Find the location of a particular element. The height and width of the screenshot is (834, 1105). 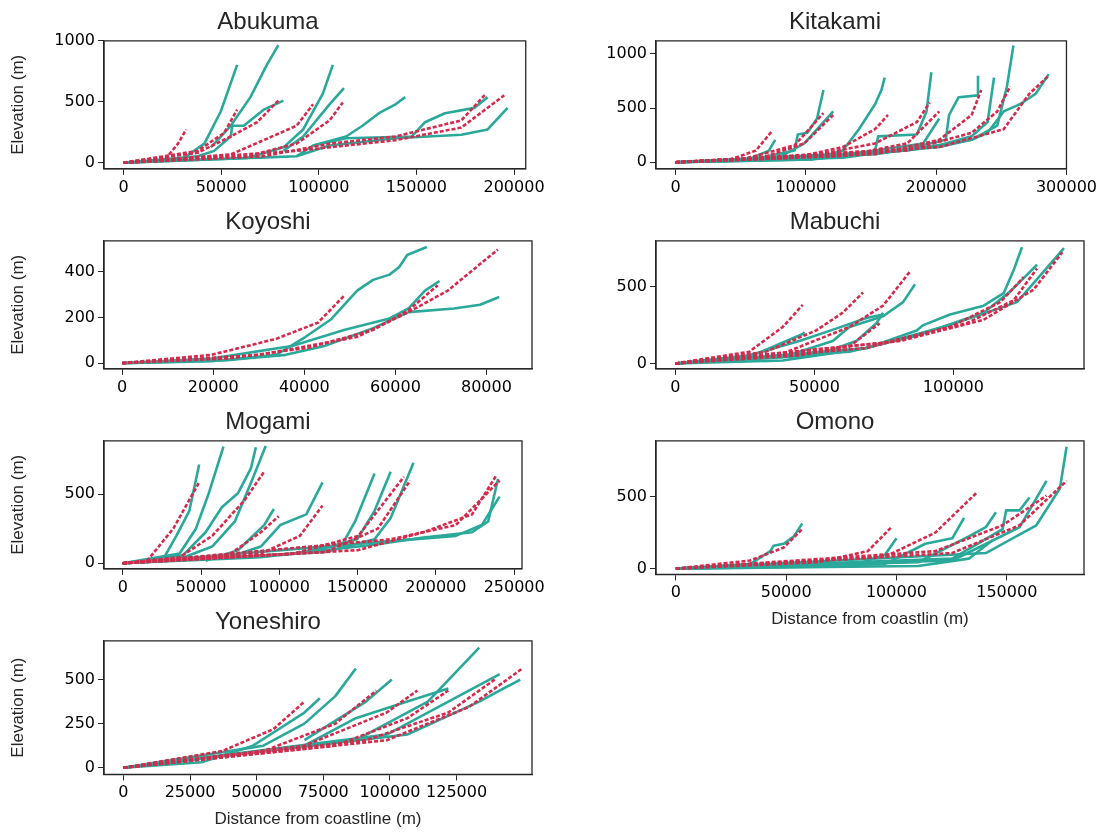

x-tick-label: 40000 is located at coordinates (304, 386).